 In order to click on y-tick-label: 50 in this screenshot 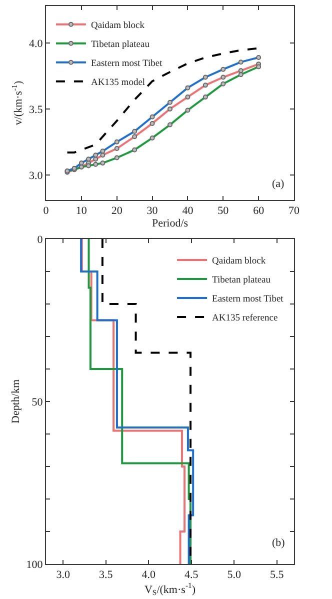, I will do `click(38, 402)`.